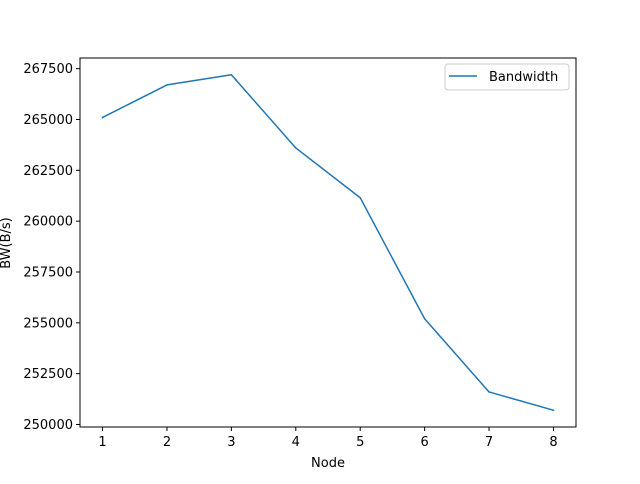 The height and width of the screenshot is (484, 640). Describe the element at coordinates (48, 171) in the screenshot. I see `y-tick-label: 262500` at that location.